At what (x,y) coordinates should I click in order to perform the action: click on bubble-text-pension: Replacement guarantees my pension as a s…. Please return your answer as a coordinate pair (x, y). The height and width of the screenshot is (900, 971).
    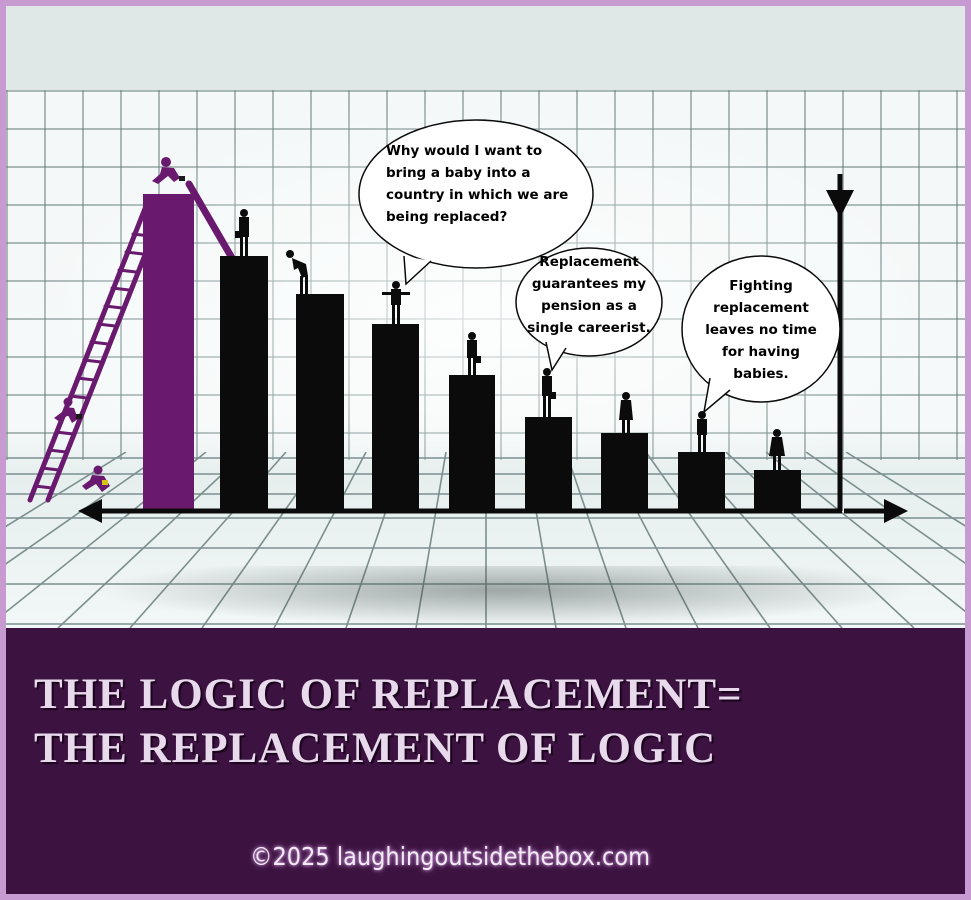
    Looking at the image, I should click on (589, 295).